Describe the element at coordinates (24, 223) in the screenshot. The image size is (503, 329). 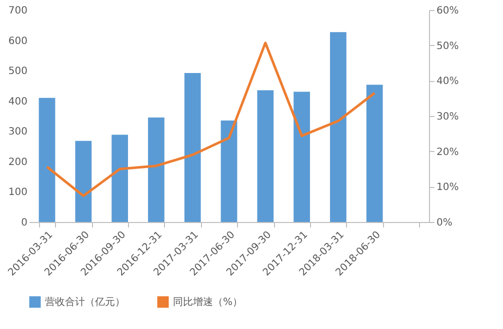
I see `y-tick-label: 0` at that location.